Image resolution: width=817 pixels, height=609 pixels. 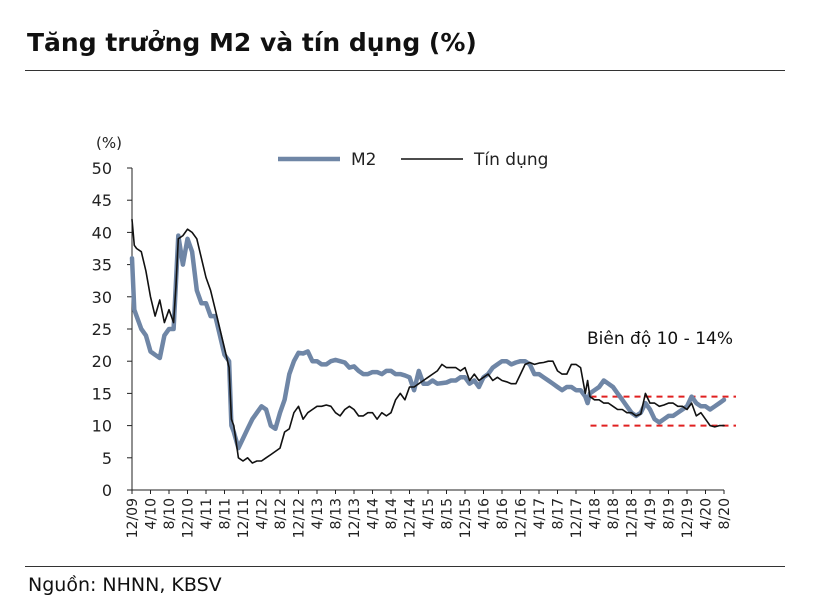 What do you see at coordinates (318, 513) in the screenshot?
I see `x-tick-label: 4/13` at bounding box center [318, 513].